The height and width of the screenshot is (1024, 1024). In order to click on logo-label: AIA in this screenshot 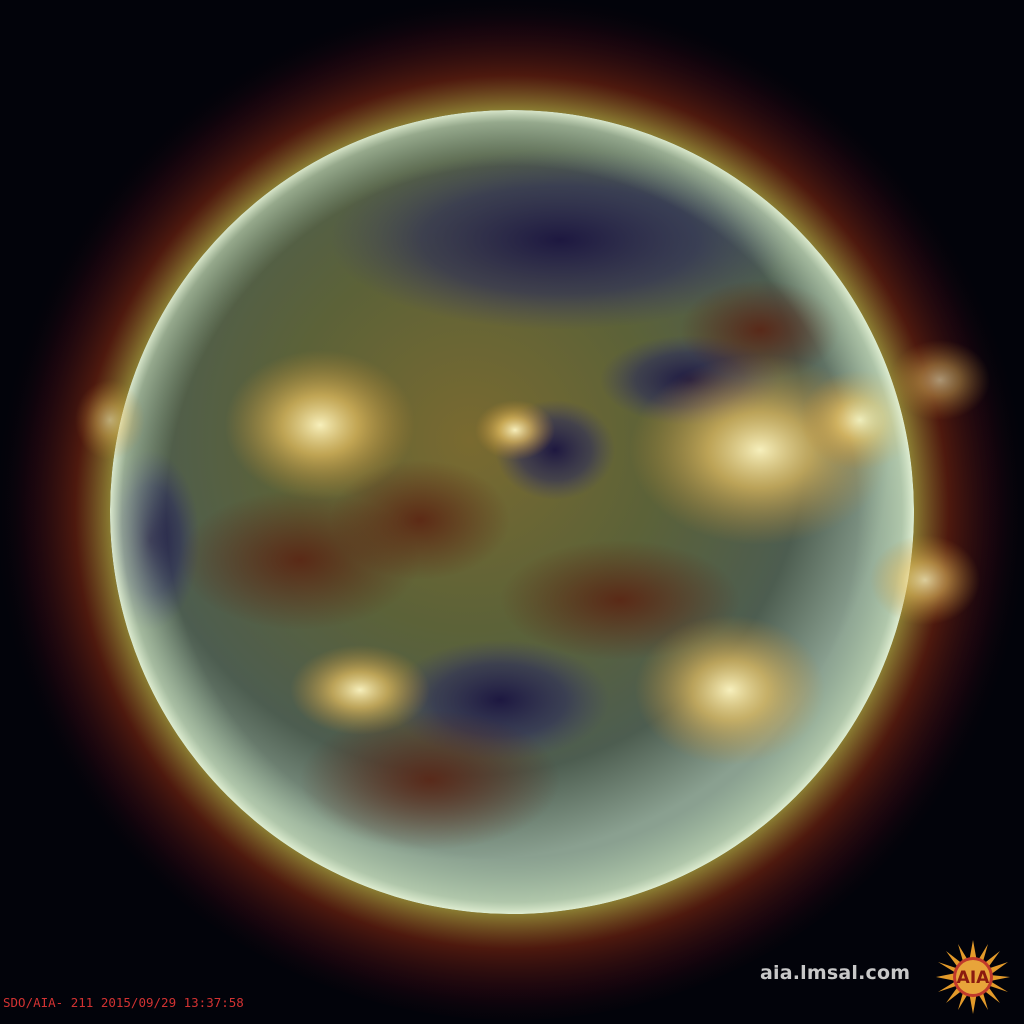, I will do `click(973, 978)`.